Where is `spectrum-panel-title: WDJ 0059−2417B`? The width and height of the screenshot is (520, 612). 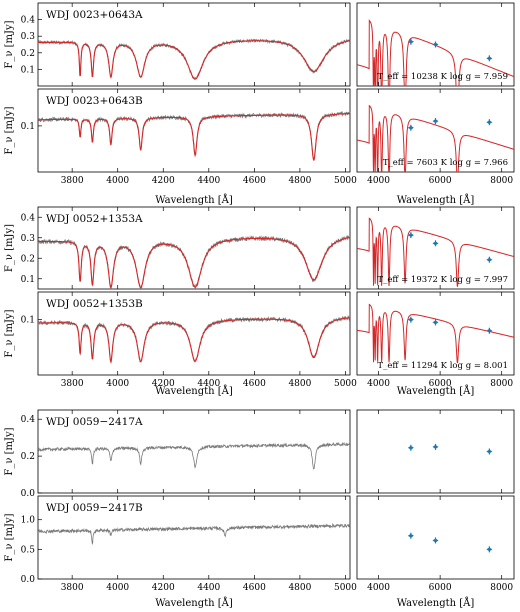 spectrum-panel-title: WDJ 0059−2417B is located at coordinates (94, 508).